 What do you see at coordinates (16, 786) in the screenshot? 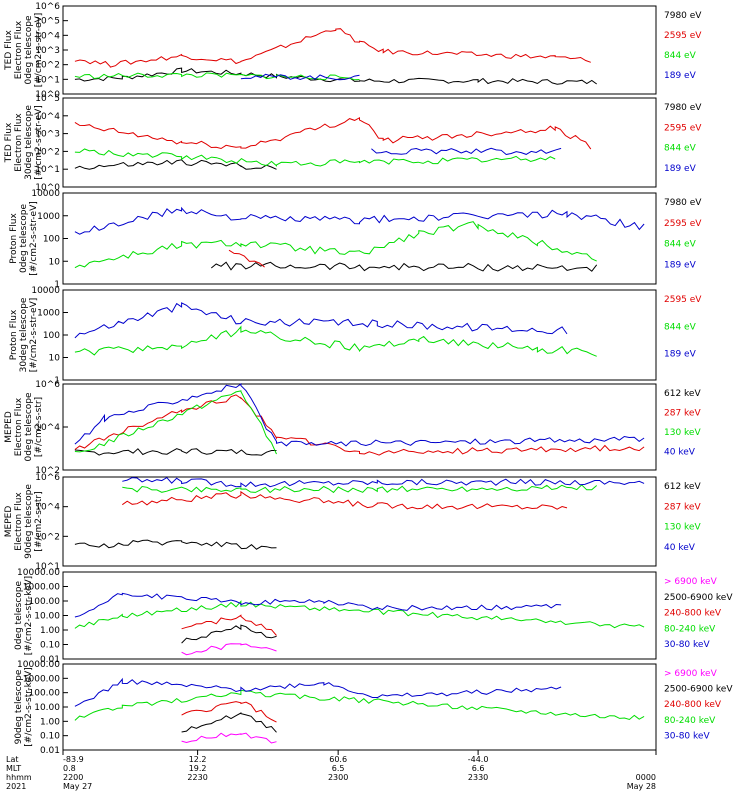
I see `x-row-label: 2021` at bounding box center [16, 786].